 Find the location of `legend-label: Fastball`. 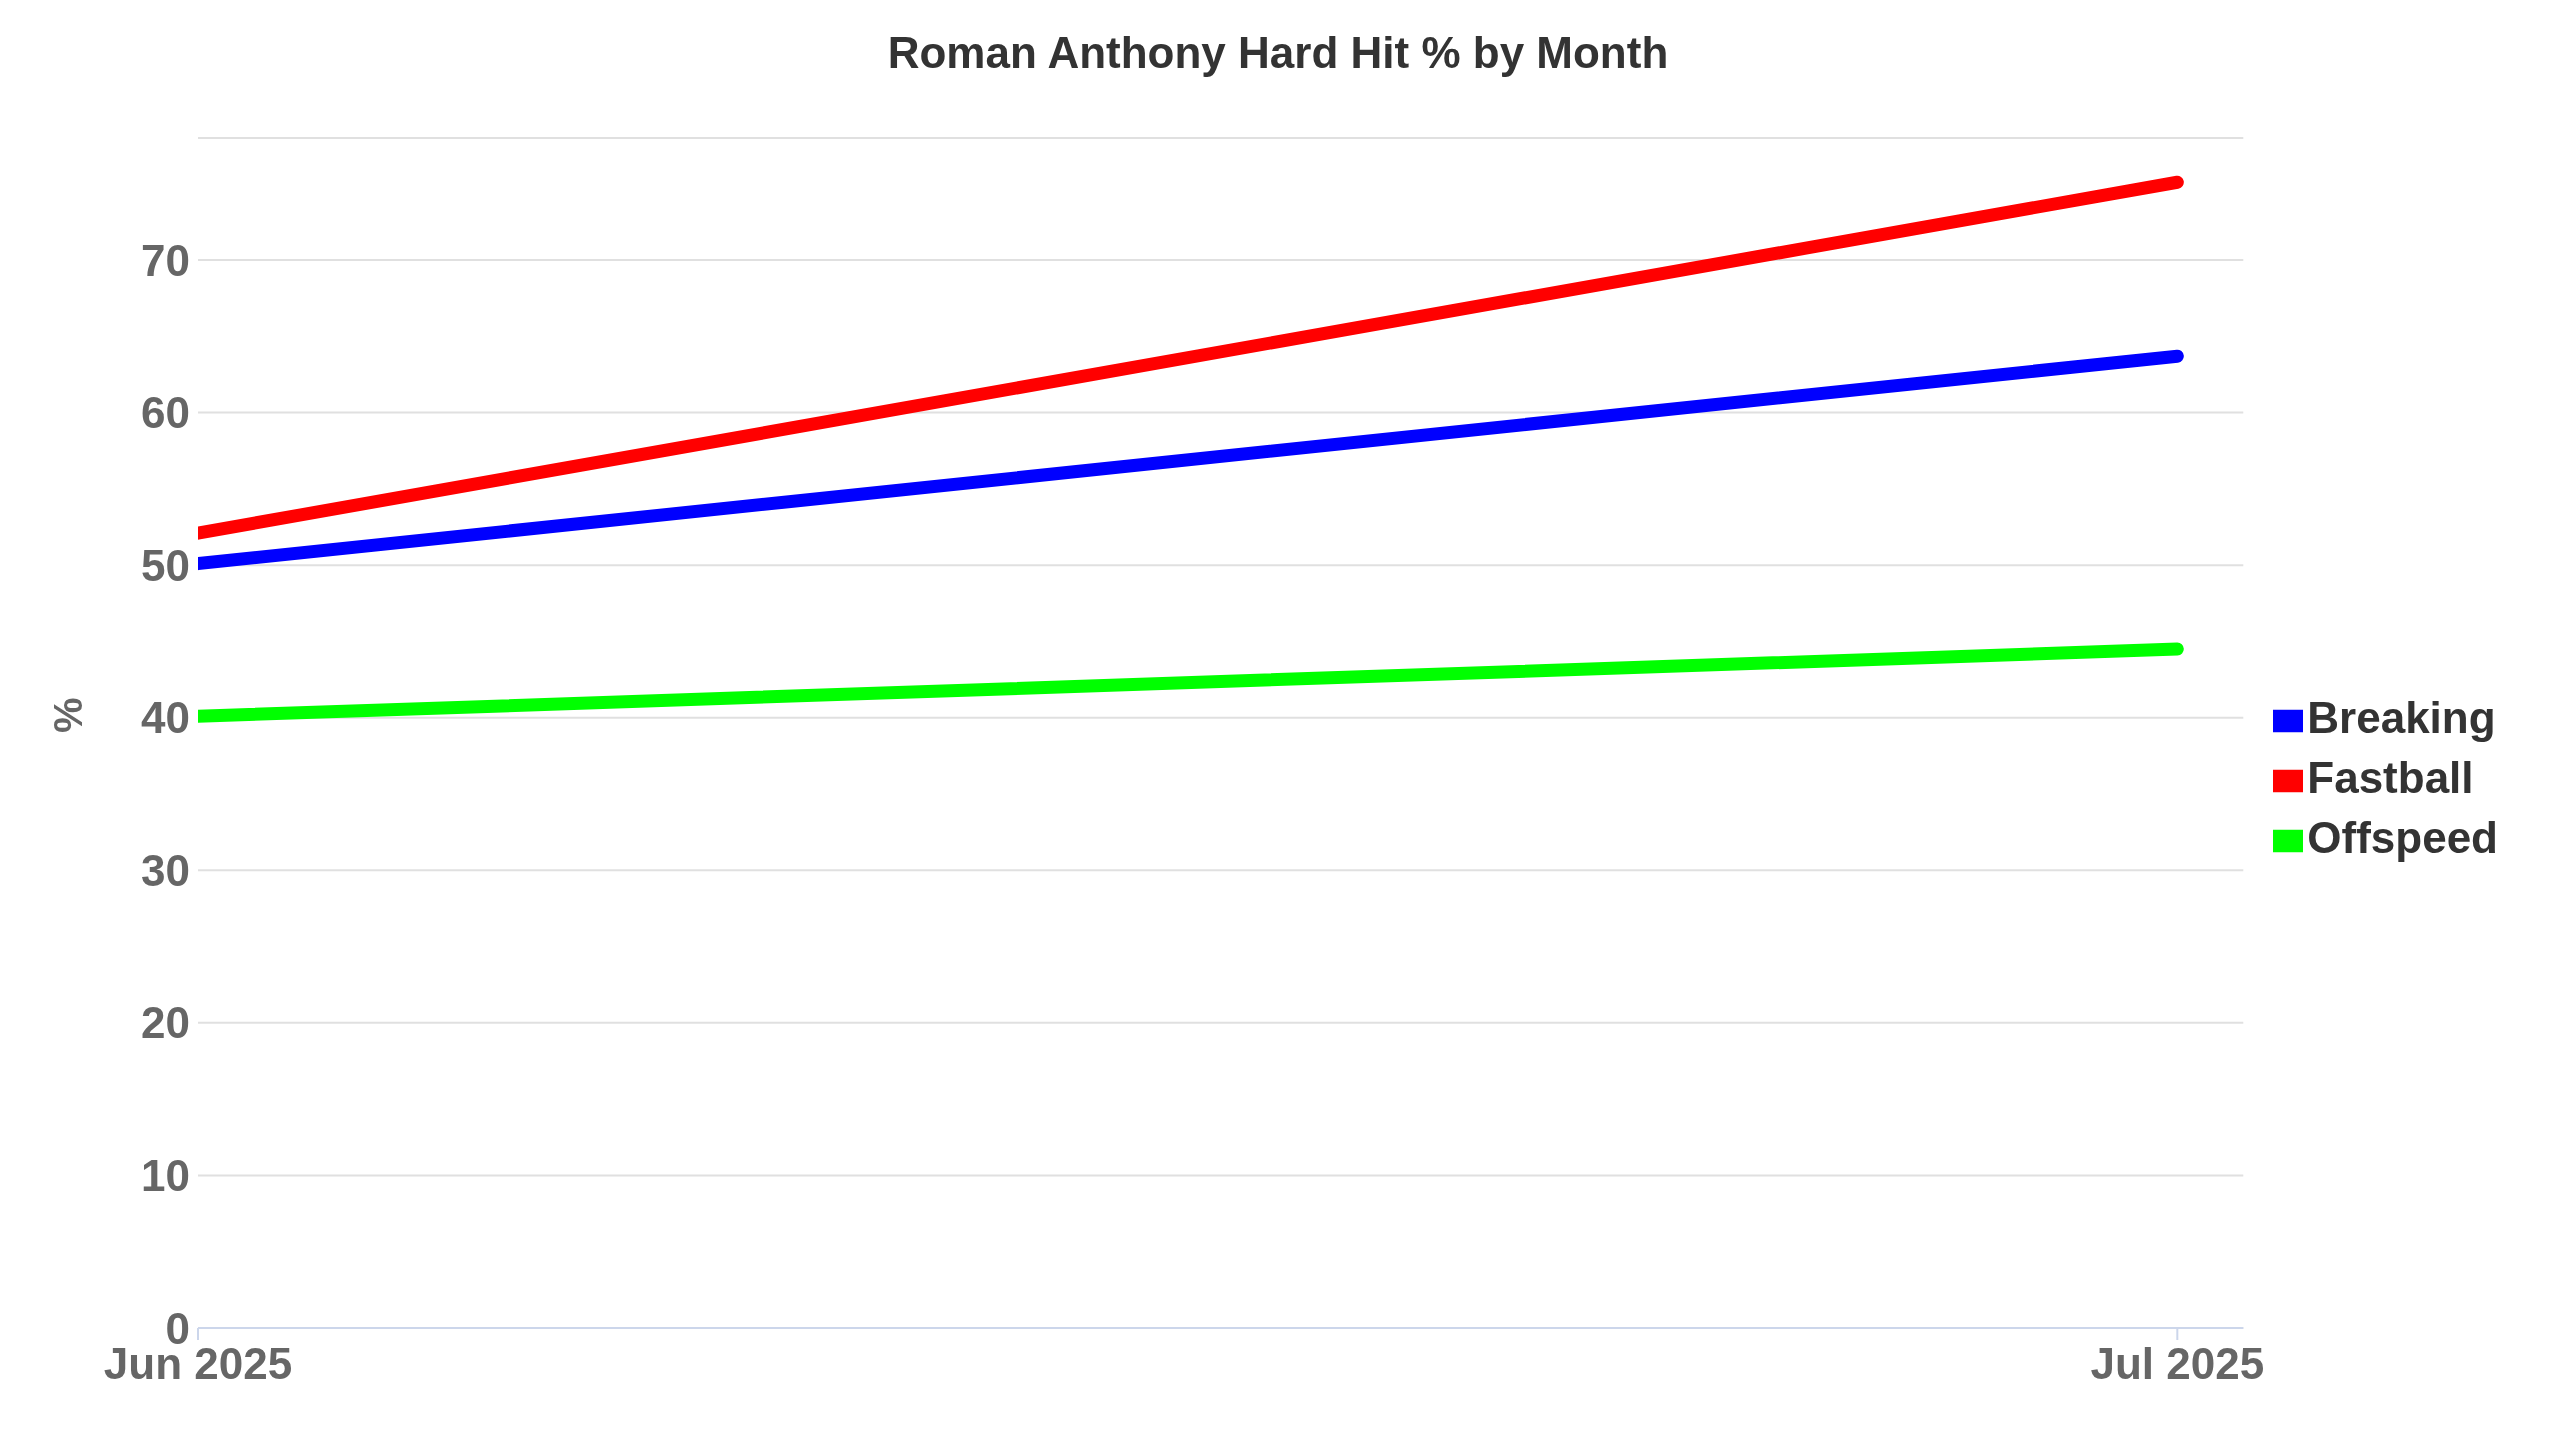

legend-label: Fastball is located at coordinates (2390, 777).